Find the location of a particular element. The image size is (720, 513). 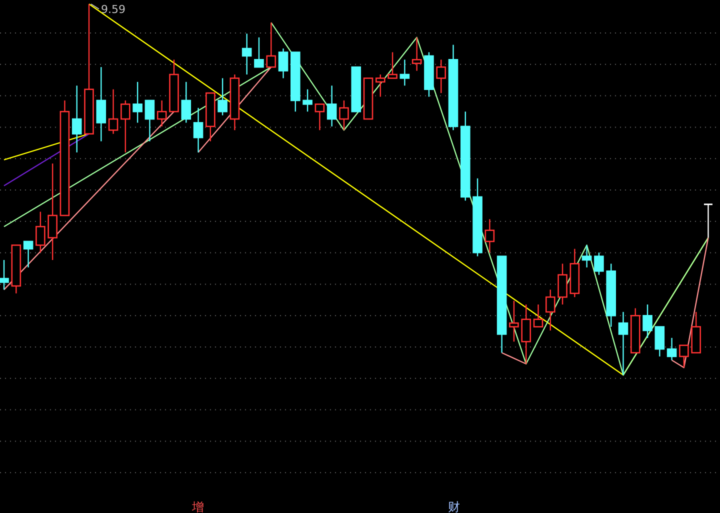

text: 财 is located at coordinates (454, 506).